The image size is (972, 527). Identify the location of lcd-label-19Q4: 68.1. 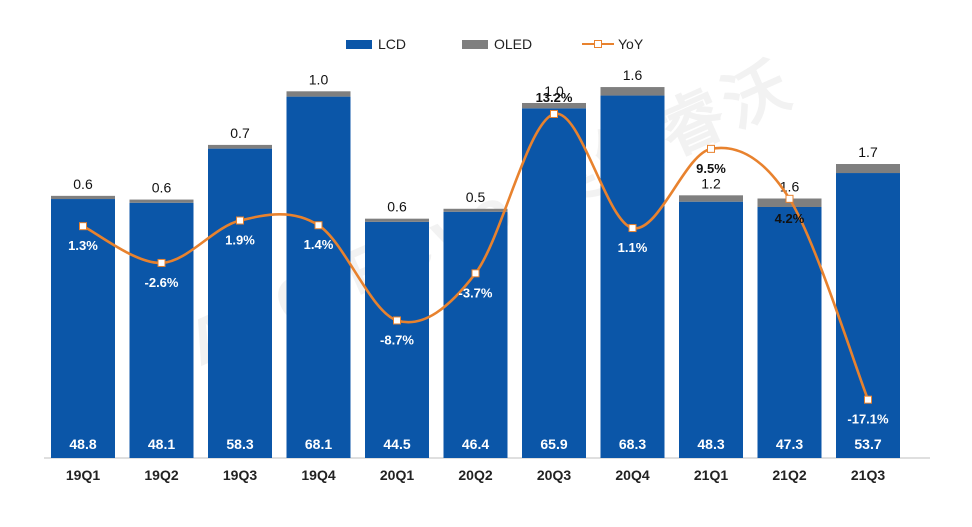
(318, 444).